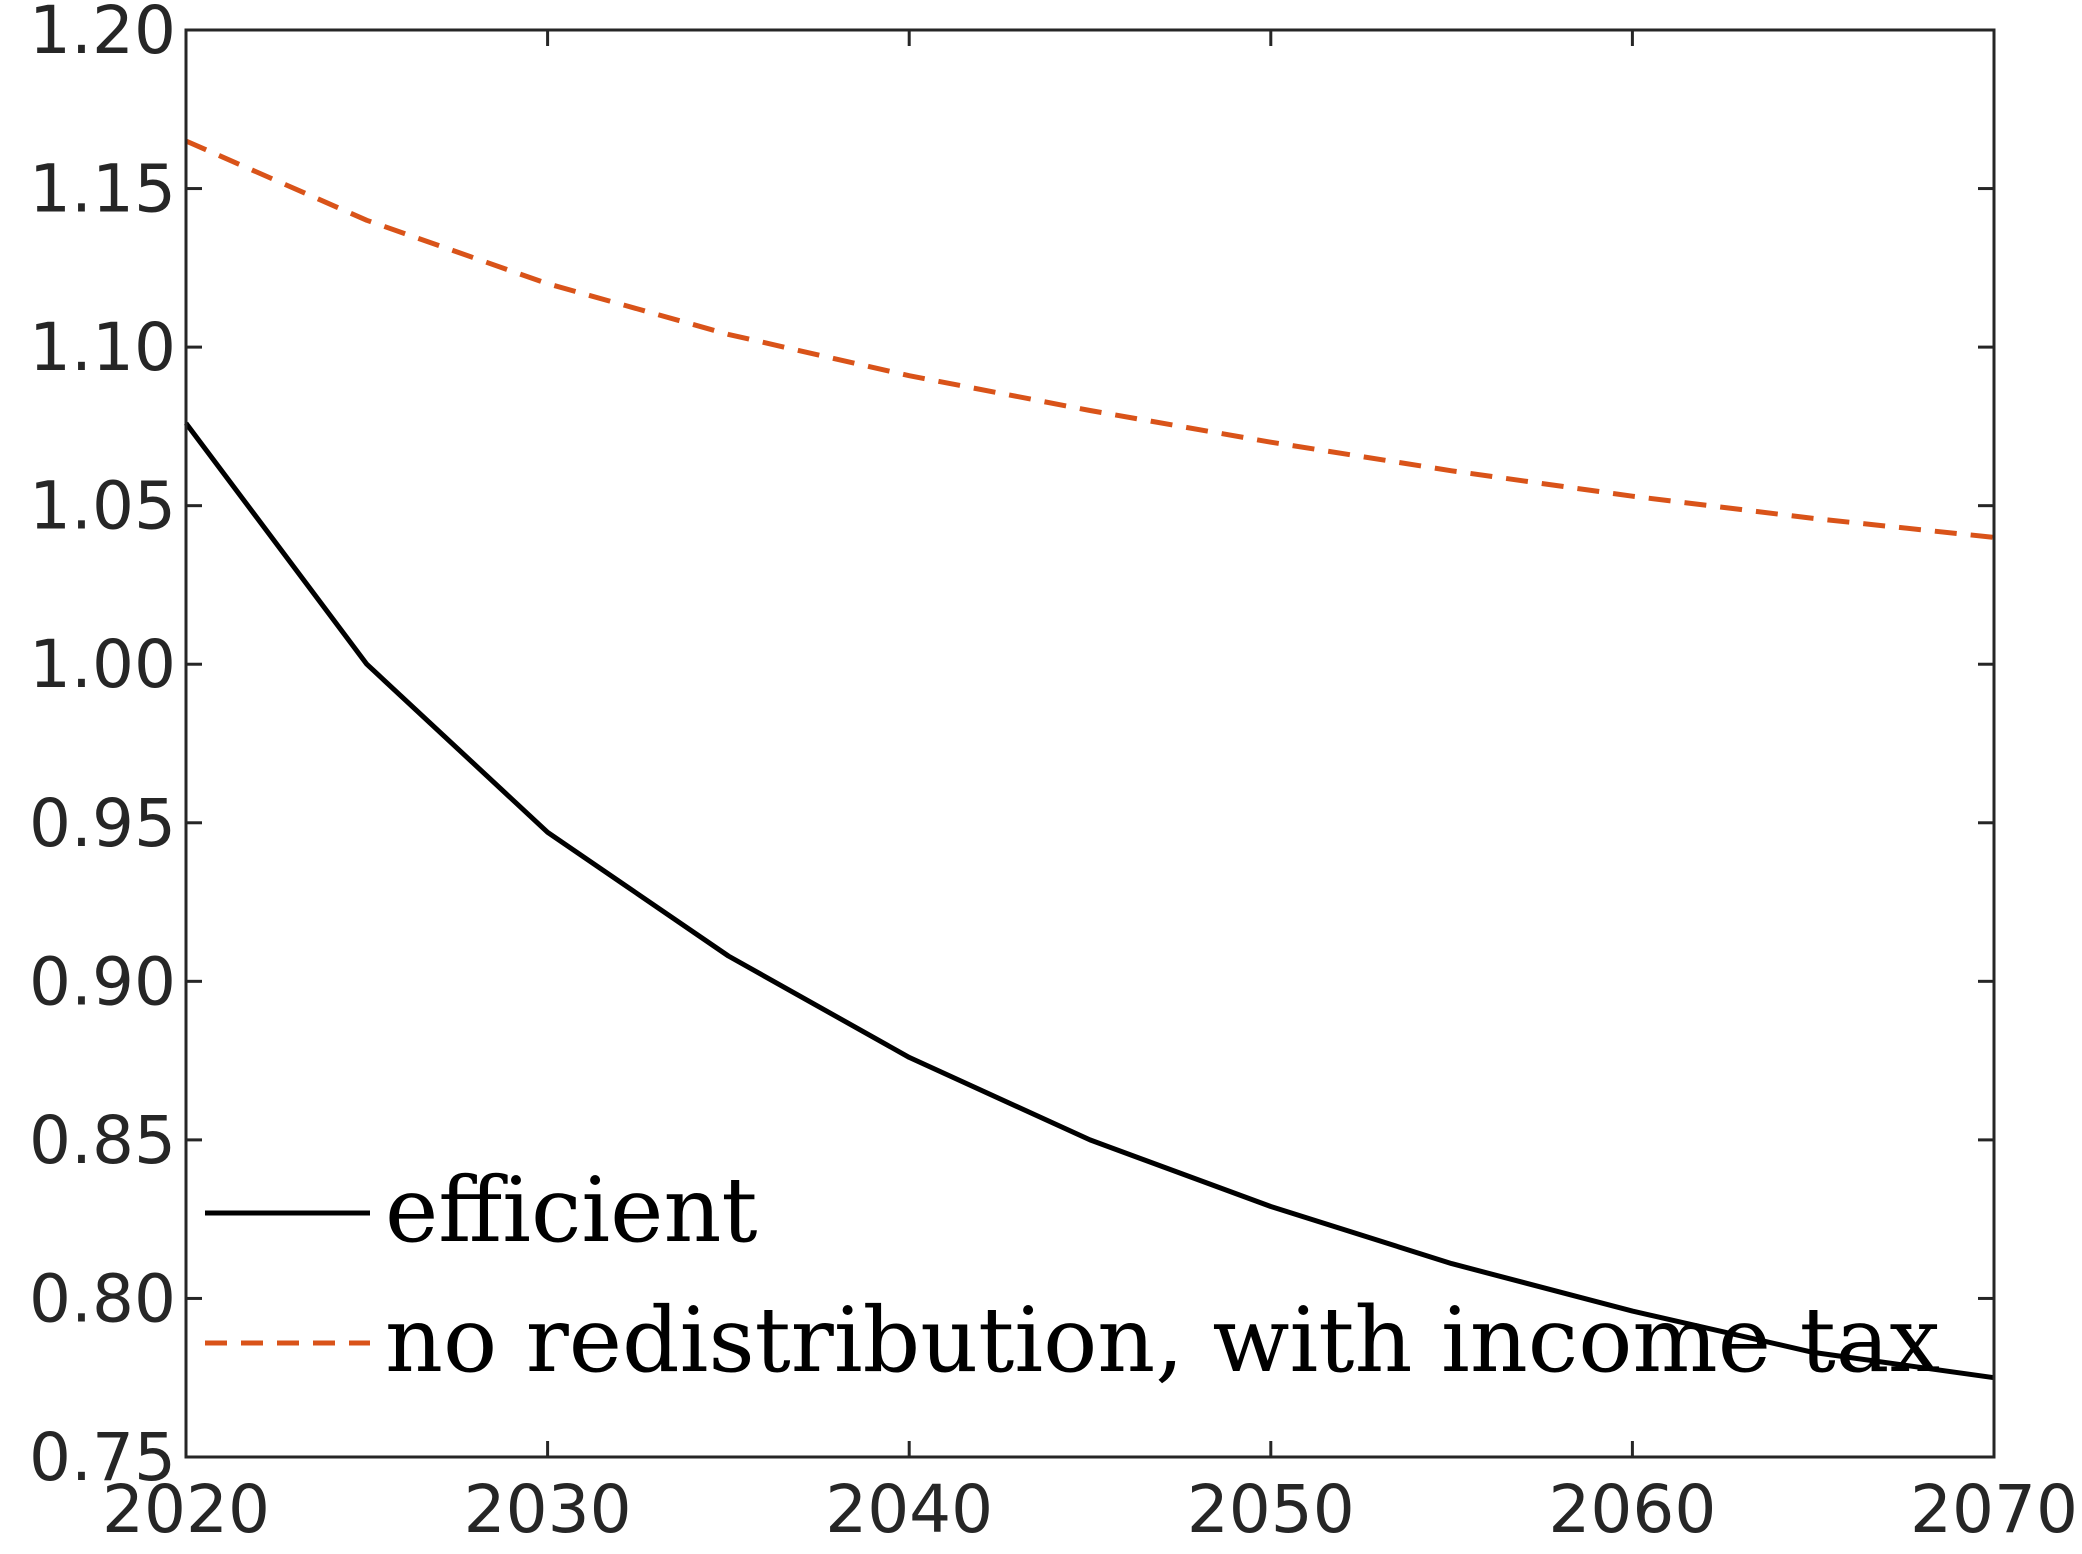 This screenshot has height=1554, width=2082. Describe the element at coordinates (102, 1457) in the screenshot. I see `y-tick-label: 0.75` at that location.